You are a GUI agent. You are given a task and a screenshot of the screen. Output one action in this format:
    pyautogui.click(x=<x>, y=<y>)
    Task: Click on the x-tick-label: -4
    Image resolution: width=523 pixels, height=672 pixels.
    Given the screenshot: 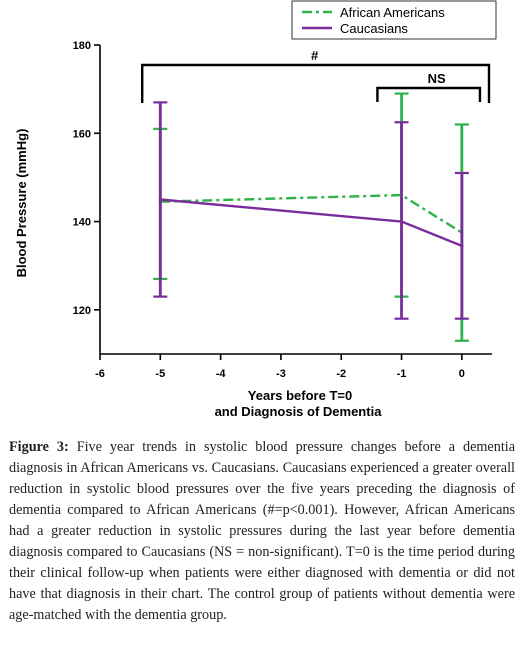 What is the action you would take?
    pyautogui.click(x=221, y=374)
    